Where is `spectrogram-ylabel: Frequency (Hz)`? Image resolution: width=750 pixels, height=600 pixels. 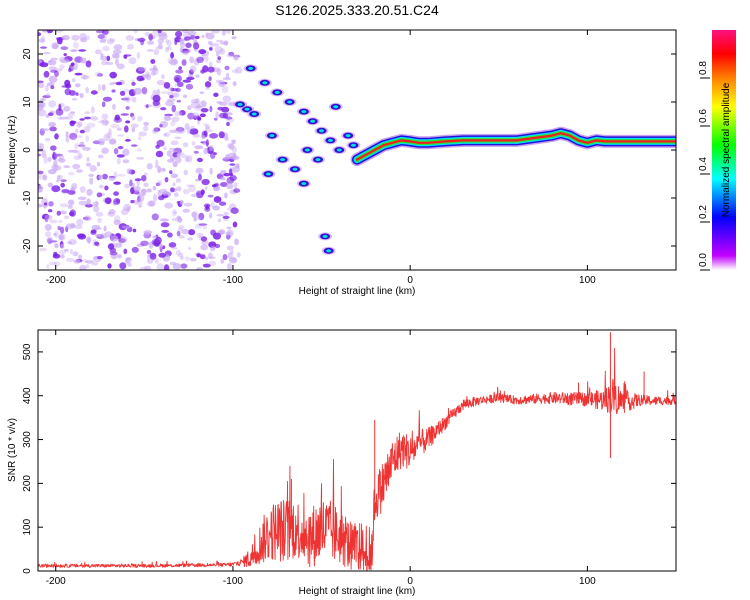 spectrogram-ylabel: Frequency (Hz) is located at coordinates (12, 150).